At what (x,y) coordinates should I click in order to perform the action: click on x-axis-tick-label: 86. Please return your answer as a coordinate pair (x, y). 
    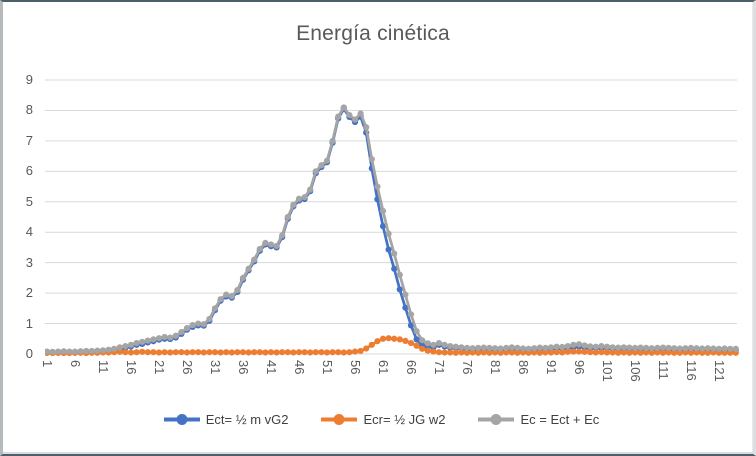
    Looking at the image, I should click on (523, 367).